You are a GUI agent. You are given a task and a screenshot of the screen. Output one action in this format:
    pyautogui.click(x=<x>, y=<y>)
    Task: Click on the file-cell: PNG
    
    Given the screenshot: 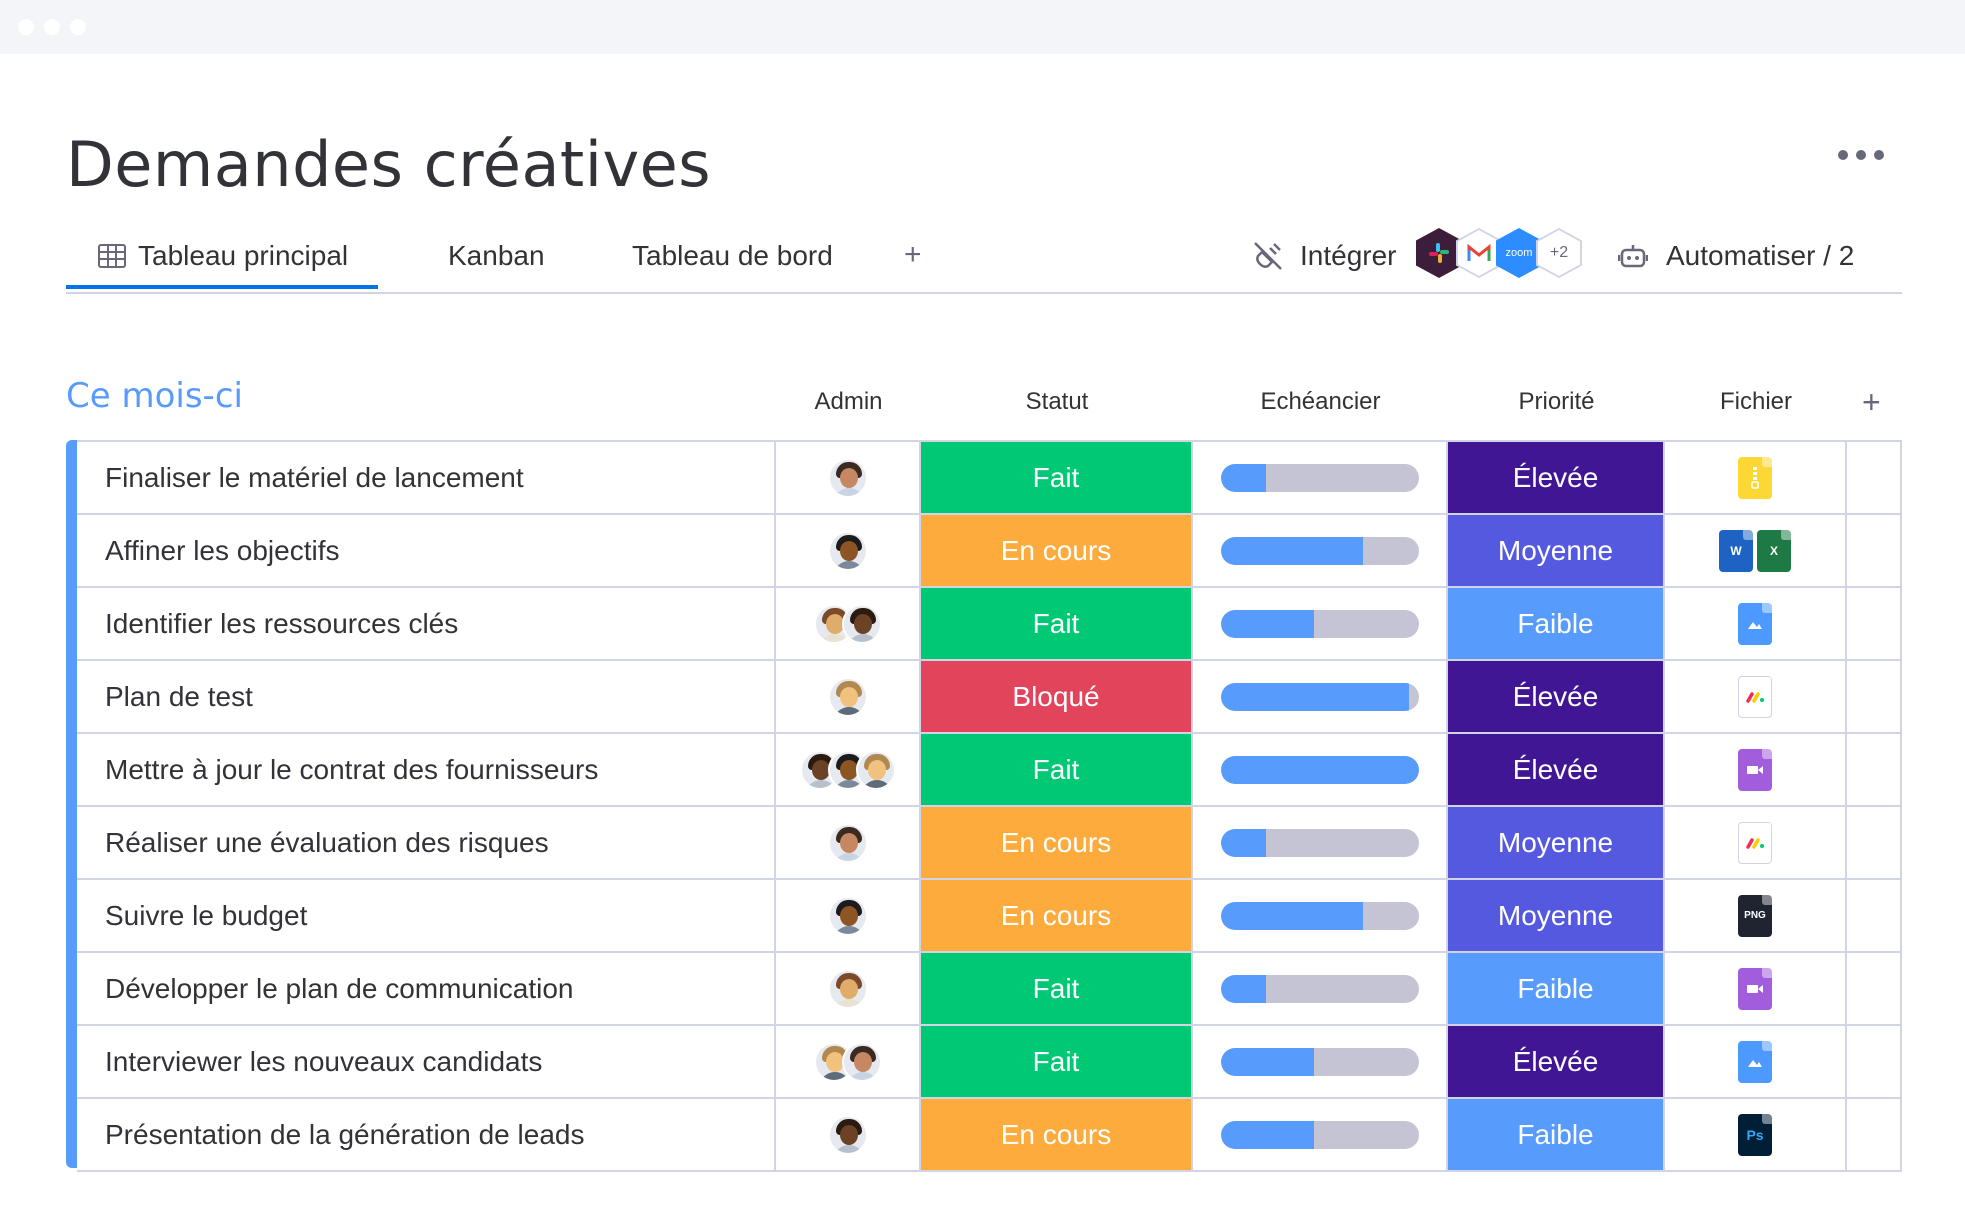 What is the action you would take?
    pyautogui.click(x=1756, y=915)
    